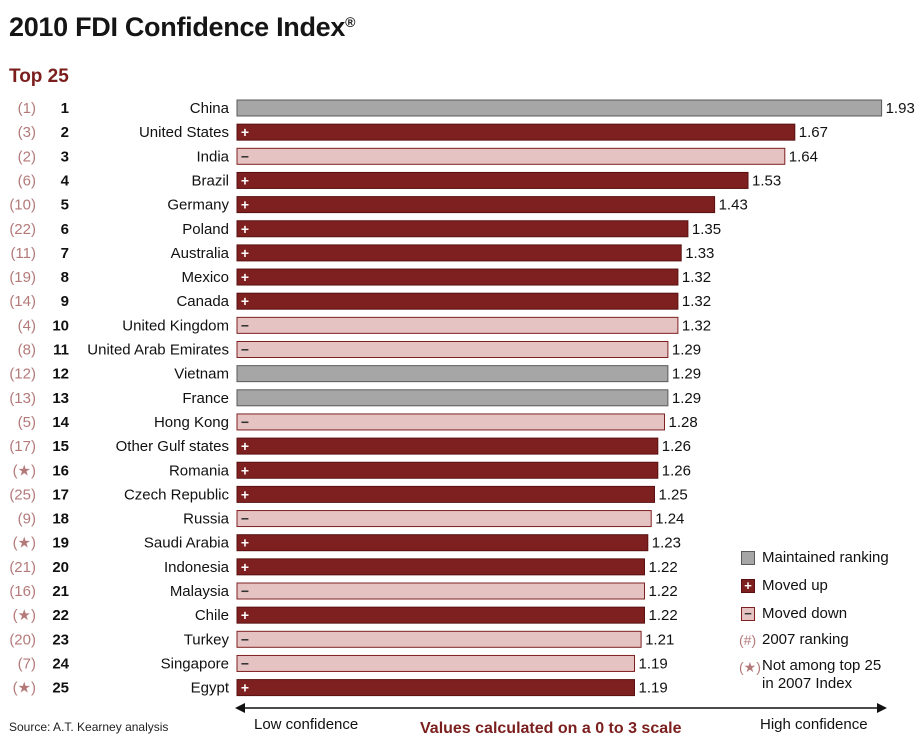 The image size is (918, 738). What do you see at coordinates (663, 591) in the screenshot?
I see `value-label: 1.22` at bounding box center [663, 591].